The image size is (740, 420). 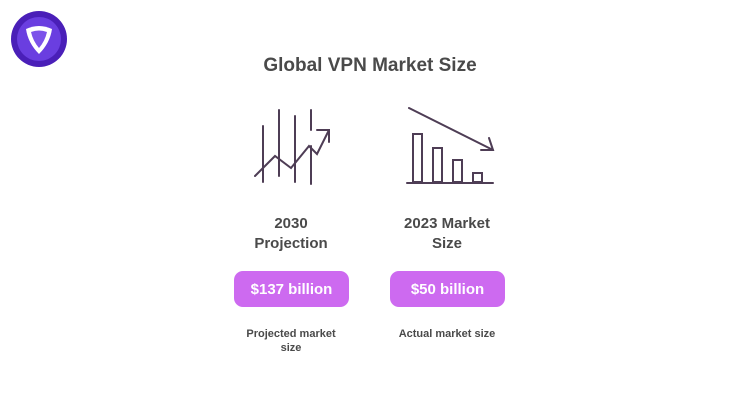 What do you see at coordinates (291, 223) in the screenshot?
I see `card-label-line: 2030` at bounding box center [291, 223].